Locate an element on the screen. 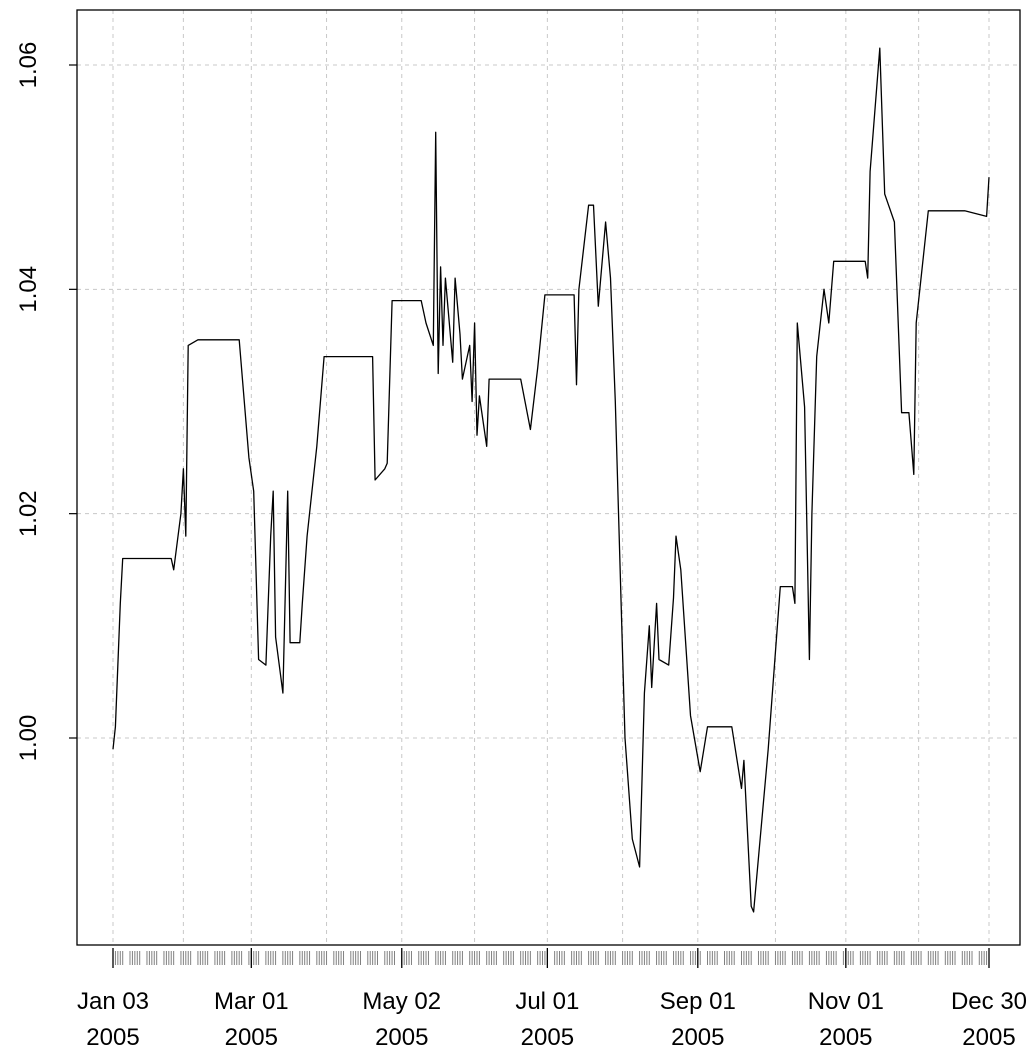 The width and height of the screenshot is (1036, 1053). y-tick-label: 1.04 is located at coordinates (28, 289).